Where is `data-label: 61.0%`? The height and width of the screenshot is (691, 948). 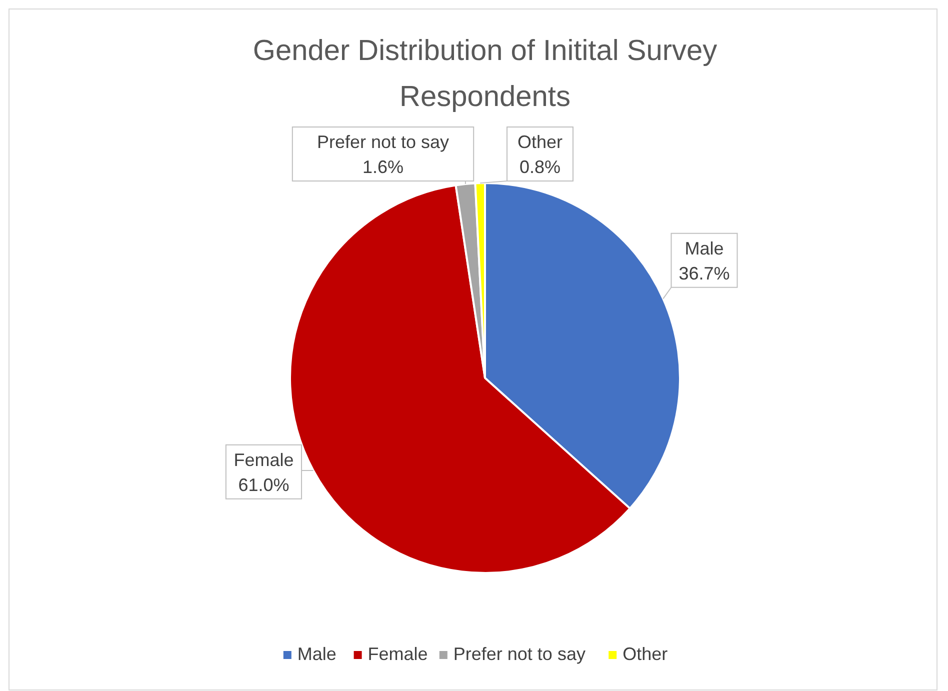
data-label: 61.0% is located at coordinates (264, 484).